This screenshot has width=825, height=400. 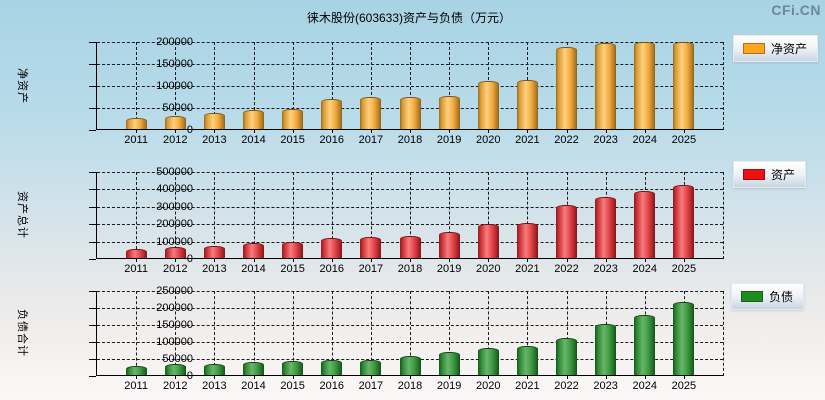 What do you see at coordinates (449, 386) in the screenshot?
I see `x-tick-label: 2019` at bounding box center [449, 386].